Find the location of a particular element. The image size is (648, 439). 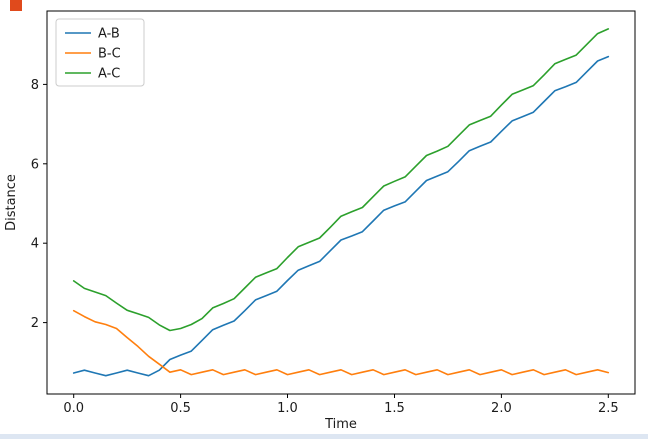

y-tick-label: 2 is located at coordinates (35, 323).